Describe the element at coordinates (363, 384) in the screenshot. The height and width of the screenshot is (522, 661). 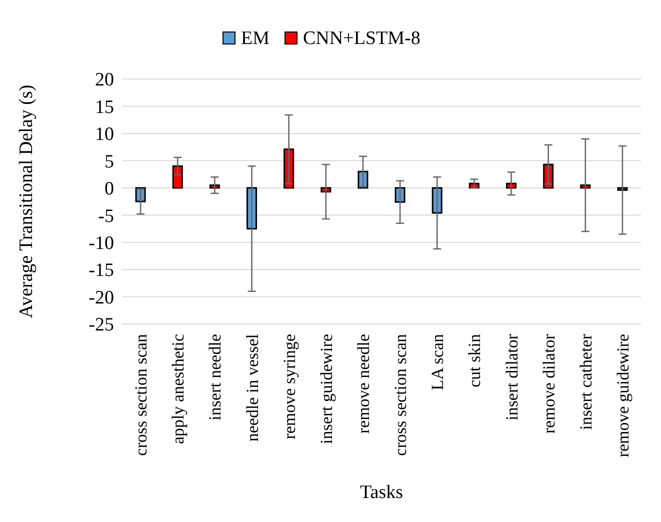
I see `x-tick-label: remove needle` at that location.